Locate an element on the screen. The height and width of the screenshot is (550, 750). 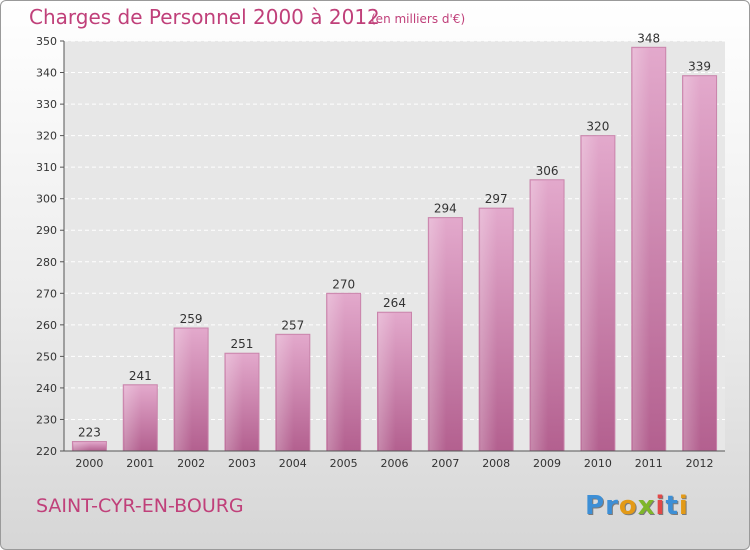
x-tick-label: 2001 is located at coordinates (140, 463).